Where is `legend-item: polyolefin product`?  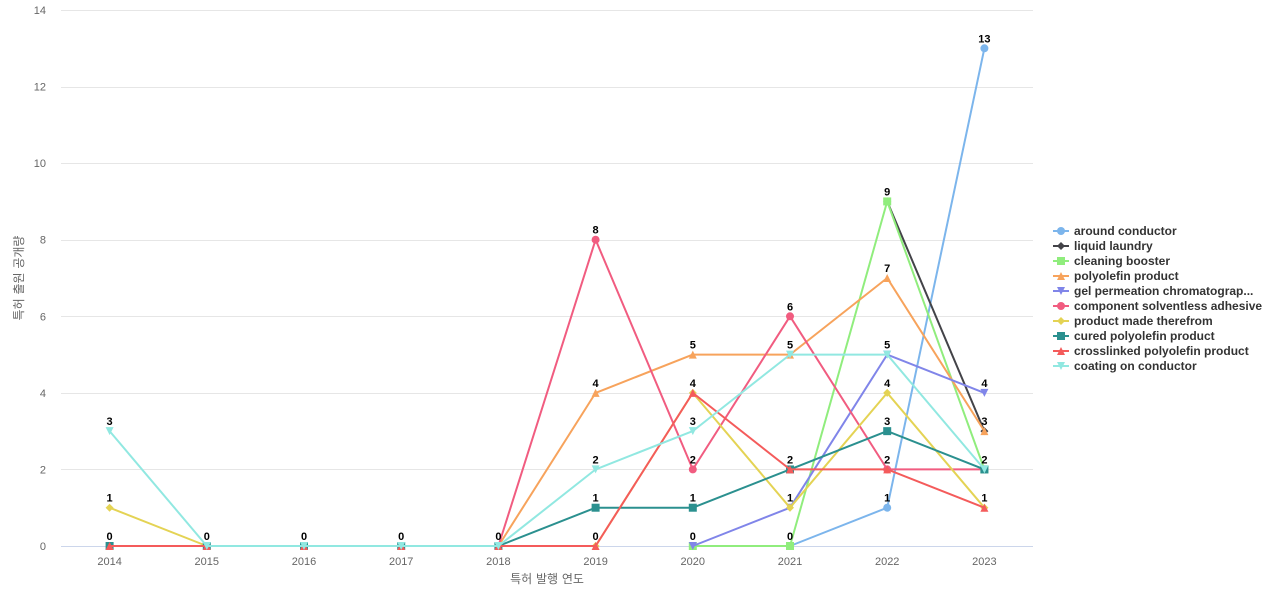 legend-item: polyolefin product is located at coordinates (1116, 276).